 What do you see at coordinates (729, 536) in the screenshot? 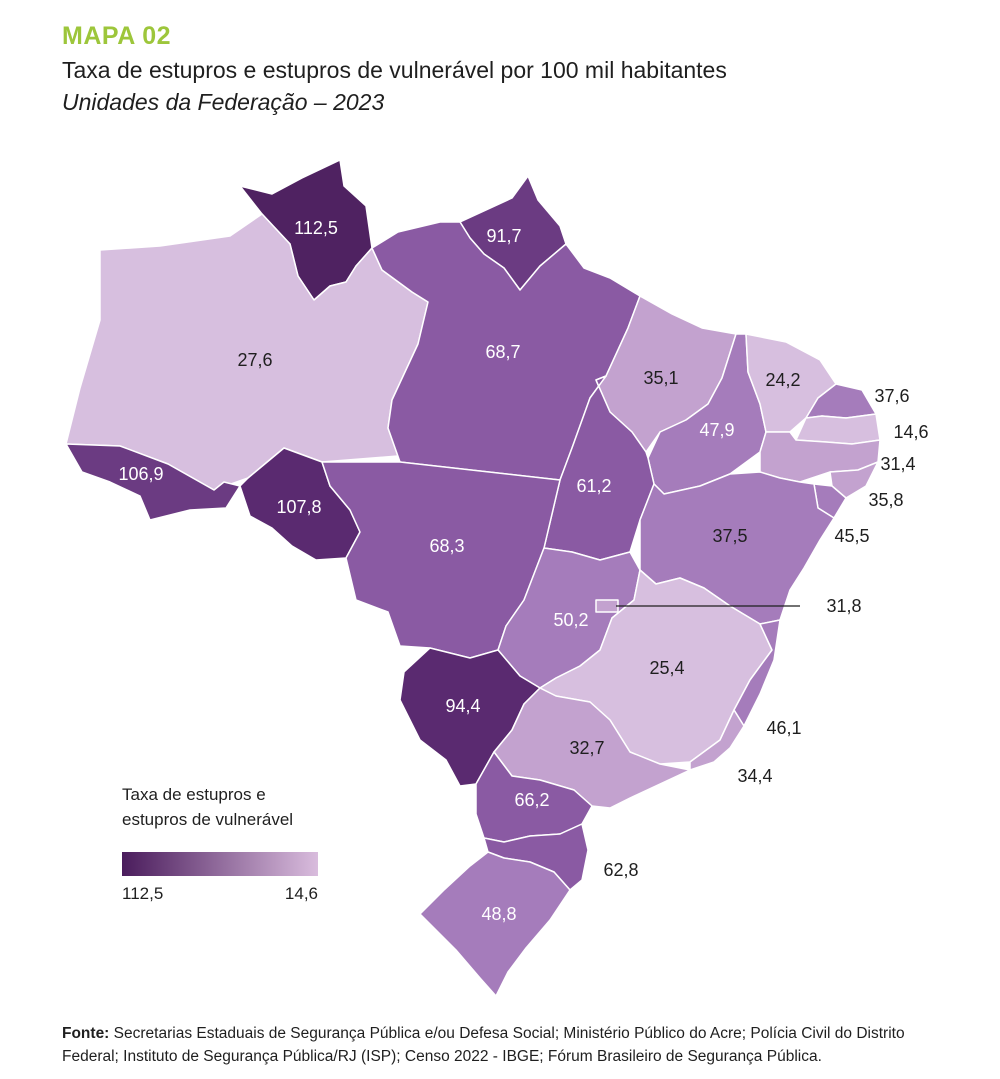
I see `value-BA: 37,5` at bounding box center [729, 536].